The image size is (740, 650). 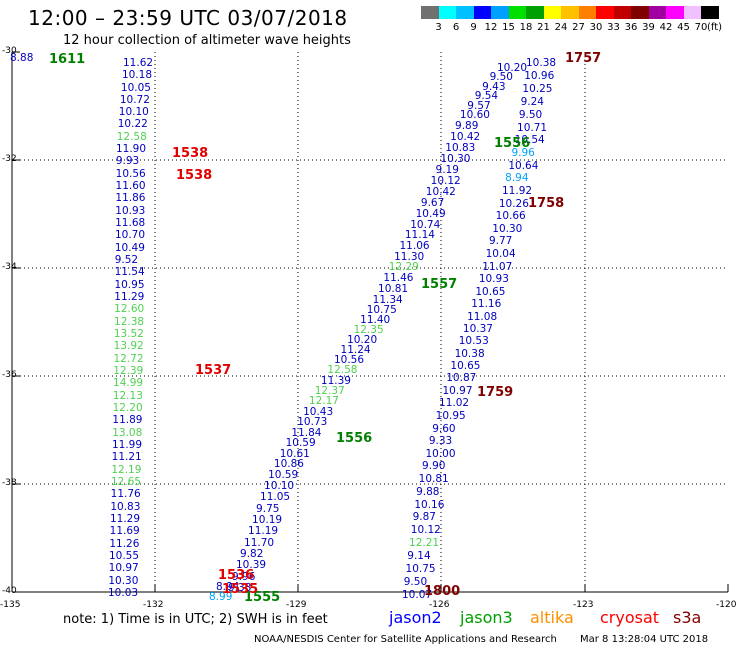 What do you see at coordinates (433, 478) in the screenshot?
I see `wave-height-value: 10.81` at bounding box center [433, 478].